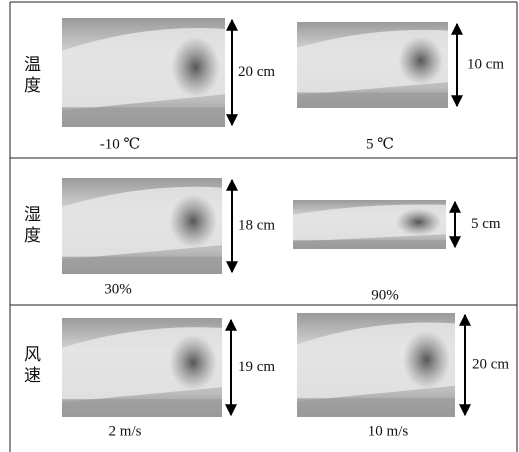 The image size is (519, 452). What do you see at coordinates (388, 431) in the screenshot?
I see `caption: 10 m/s` at bounding box center [388, 431].